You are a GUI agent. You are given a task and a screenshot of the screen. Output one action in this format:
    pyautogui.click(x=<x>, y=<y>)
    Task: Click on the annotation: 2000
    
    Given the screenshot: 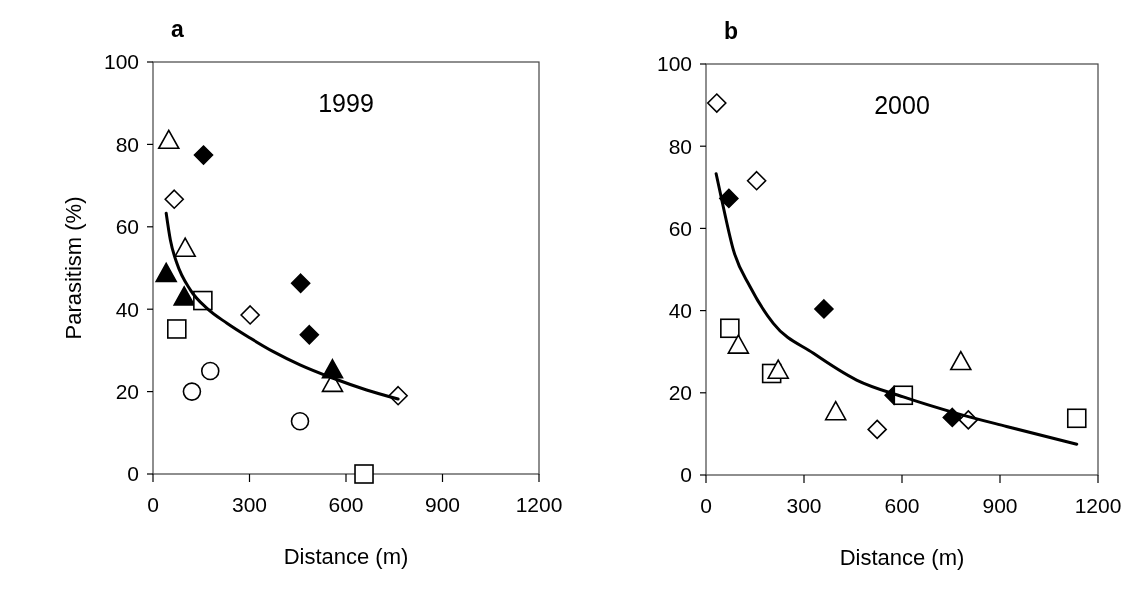 What is the action you would take?
    pyautogui.click(x=902, y=105)
    